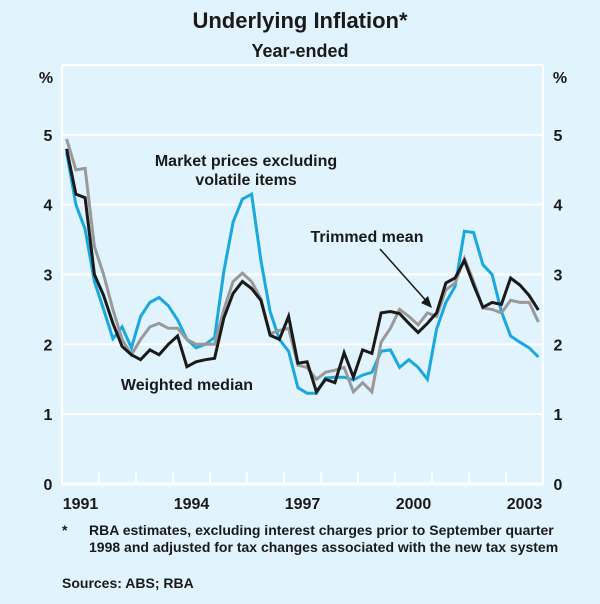  Describe the element at coordinates (558, 345) in the screenshot. I see `y-tick-label-right: 2` at that location.